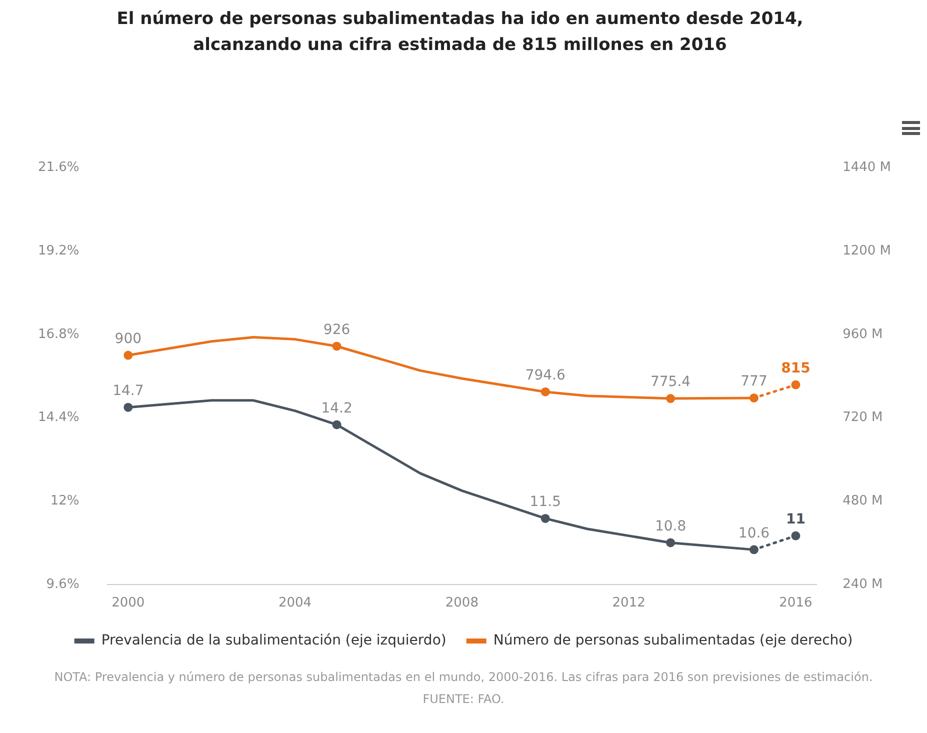 Image resolution: width=927 pixels, height=733 pixels. Describe the element at coordinates (754, 533) in the screenshot. I see `data-label: 10.6` at that location.